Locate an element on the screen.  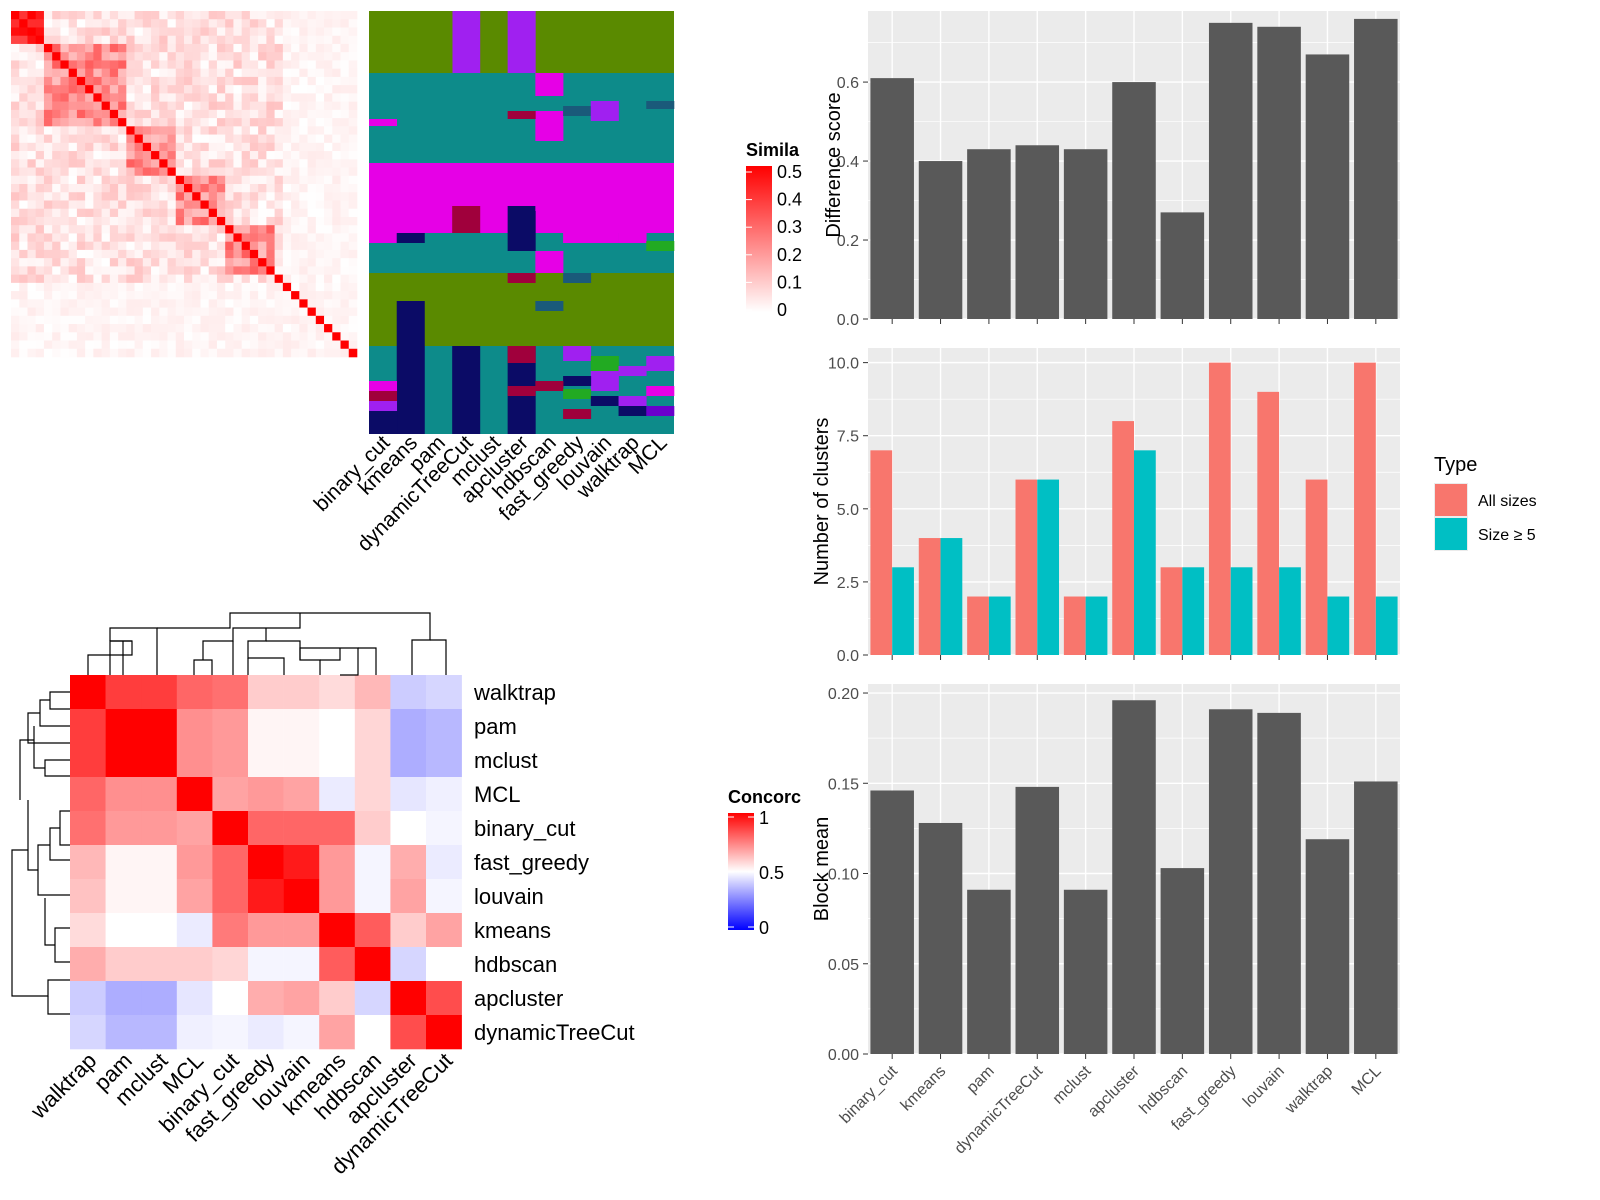
bar is located at coordinates (1048, 567).